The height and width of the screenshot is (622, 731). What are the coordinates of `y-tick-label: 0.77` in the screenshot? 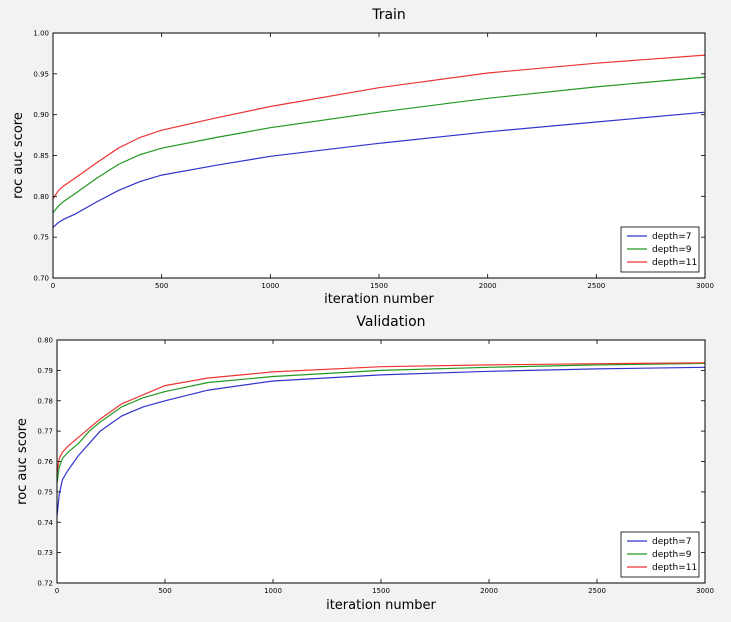 It's located at (45, 432).